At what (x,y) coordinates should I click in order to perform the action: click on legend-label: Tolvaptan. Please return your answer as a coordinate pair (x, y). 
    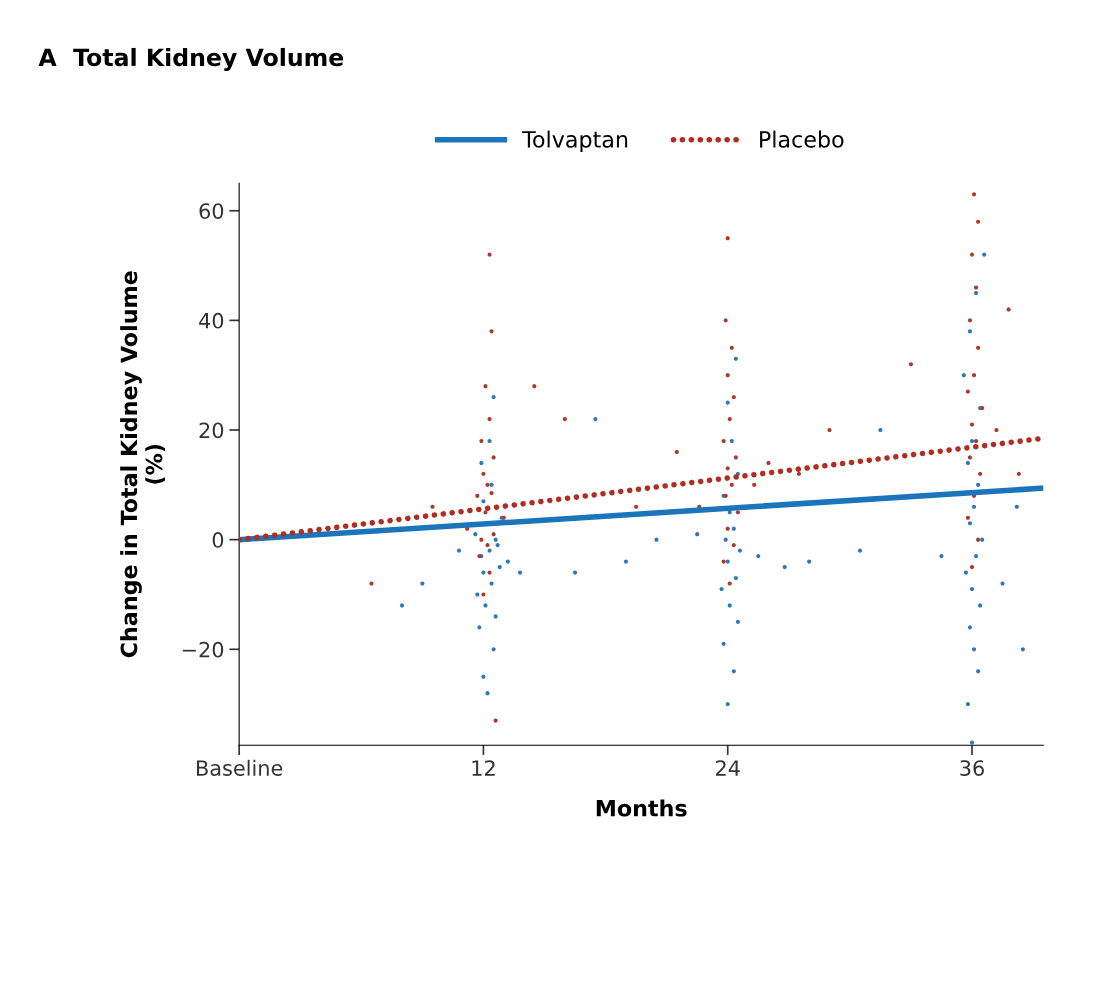
    Looking at the image, I should click on (575, 141).